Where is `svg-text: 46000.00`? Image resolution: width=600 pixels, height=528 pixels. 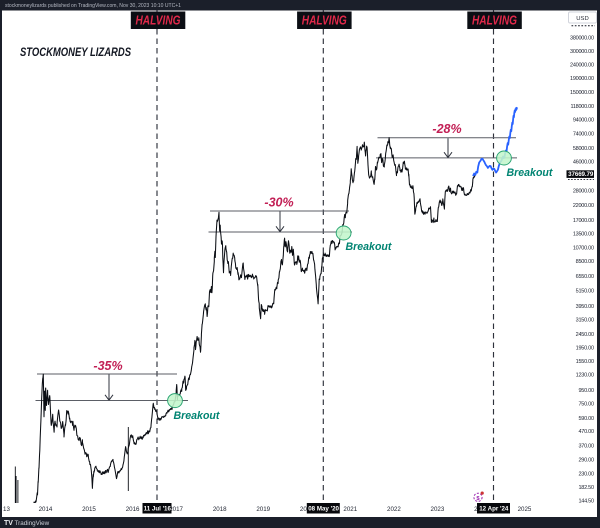
svg-text: 46000.00 is located at coordinates (583, 163).